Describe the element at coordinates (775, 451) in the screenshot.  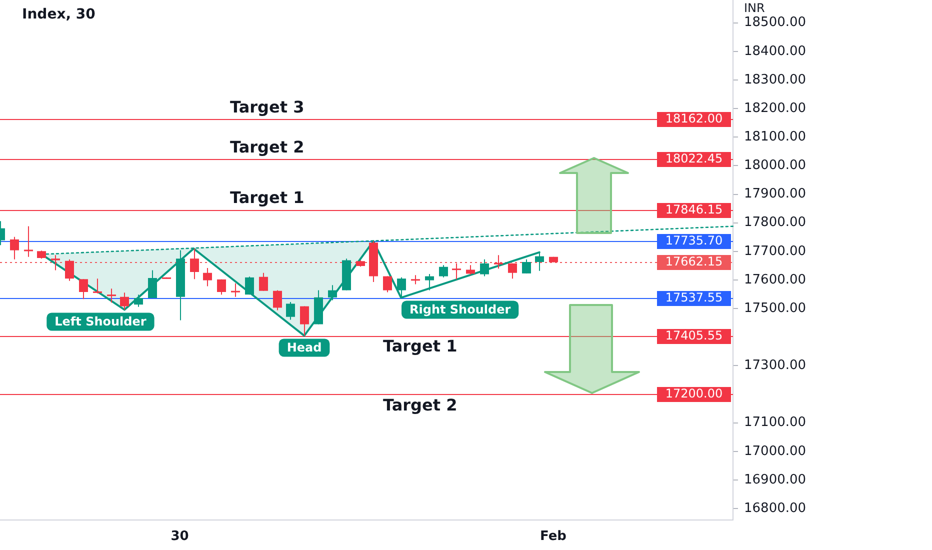
I see `y-tick-label: 17000.00` at that location.